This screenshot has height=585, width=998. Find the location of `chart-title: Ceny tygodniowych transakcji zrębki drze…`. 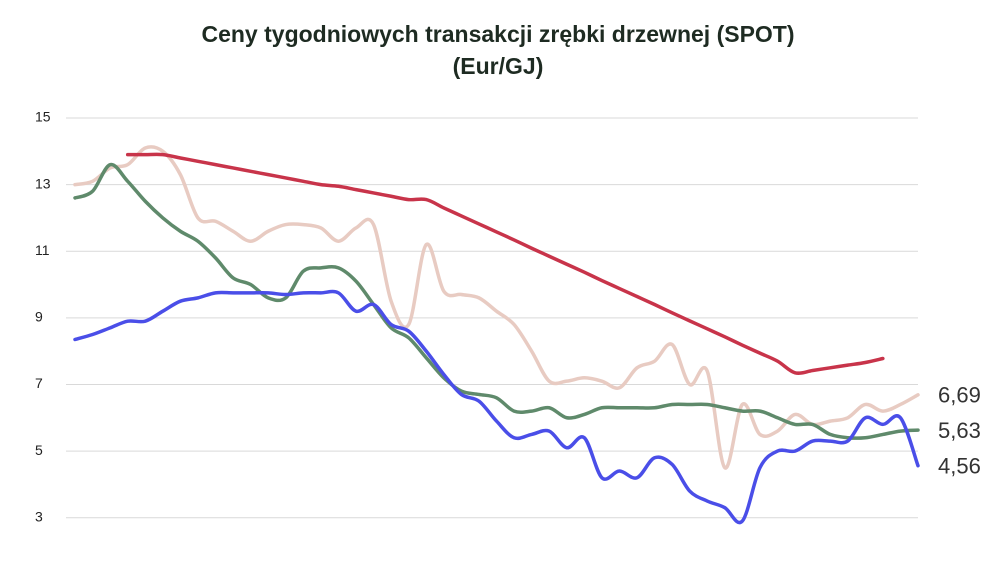

chart-title: Ceny tygodniowych transakcji zrębki drze… is located at coordinates (497, 34).